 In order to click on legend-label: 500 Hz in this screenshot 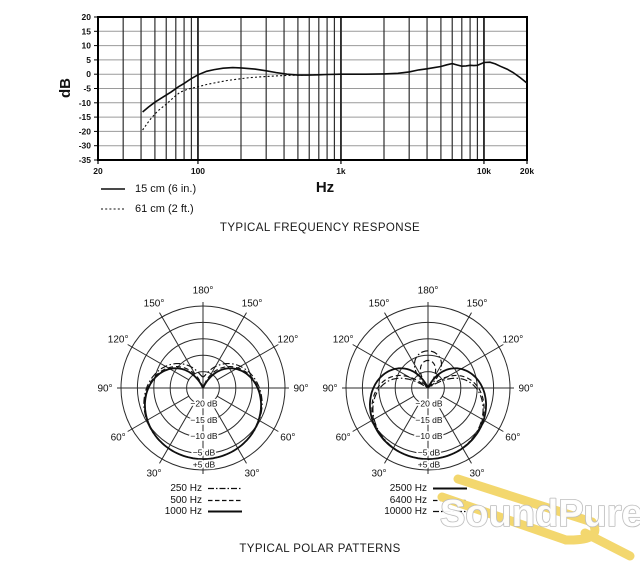, I will do `click(186, 500)`.